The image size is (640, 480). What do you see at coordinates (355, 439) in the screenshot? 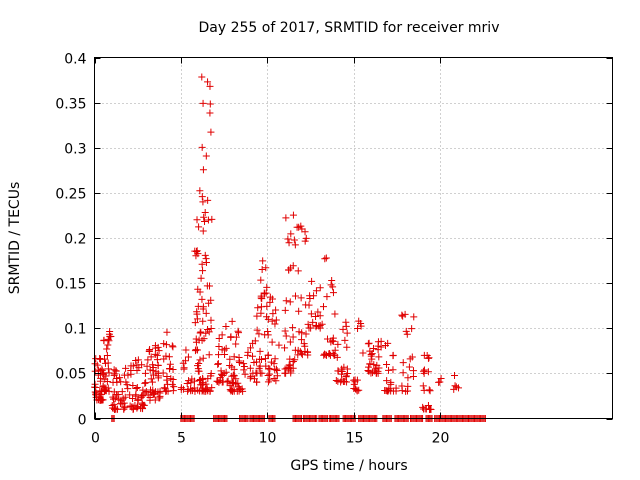
I see `x-tick-label: 15` at bounding box center [355, 439].